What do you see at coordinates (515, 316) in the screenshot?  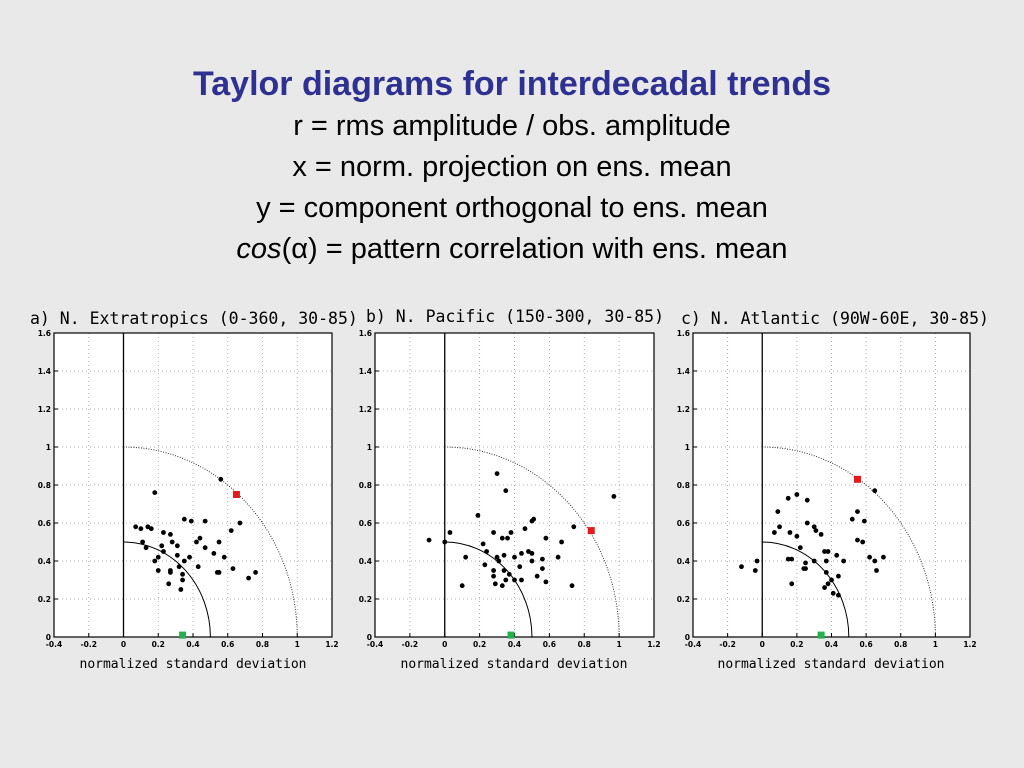 I see `panel-title: b) N. Pacific (150-300, 30-85)` at bounding box center [515, 316].